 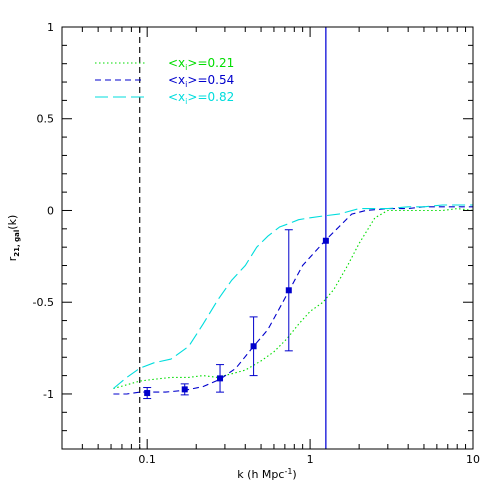 What do you see at coordinates (210, 63) in the screenshot?
I see `legend-label-end-0: >=0.21` at bounding box center [210, 63].